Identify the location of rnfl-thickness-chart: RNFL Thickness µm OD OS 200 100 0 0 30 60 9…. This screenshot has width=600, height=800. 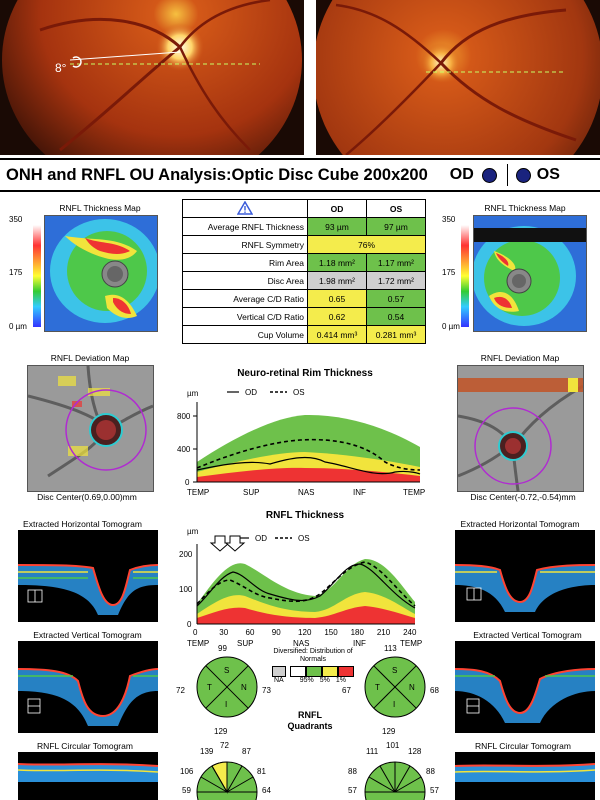
(305, 579).